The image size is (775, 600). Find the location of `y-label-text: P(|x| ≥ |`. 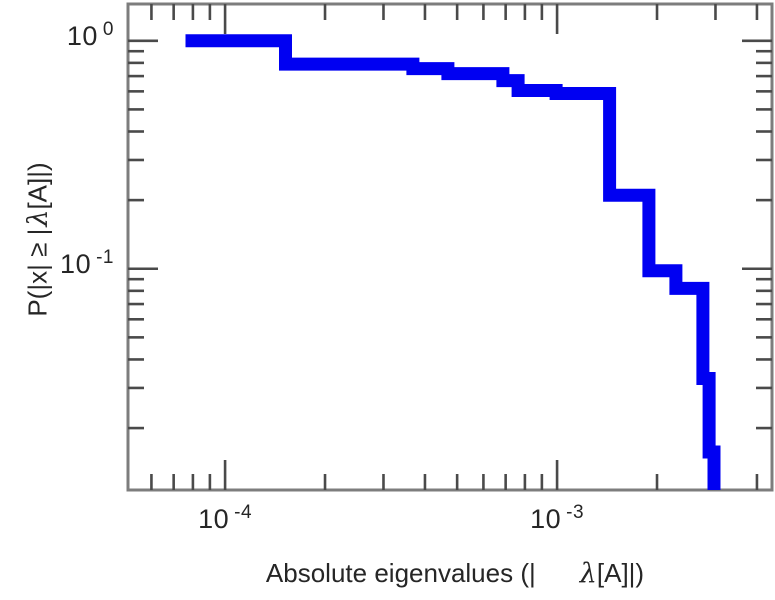

y-label-text: P(|x| ≥ | is located at coordinates (37, 272).